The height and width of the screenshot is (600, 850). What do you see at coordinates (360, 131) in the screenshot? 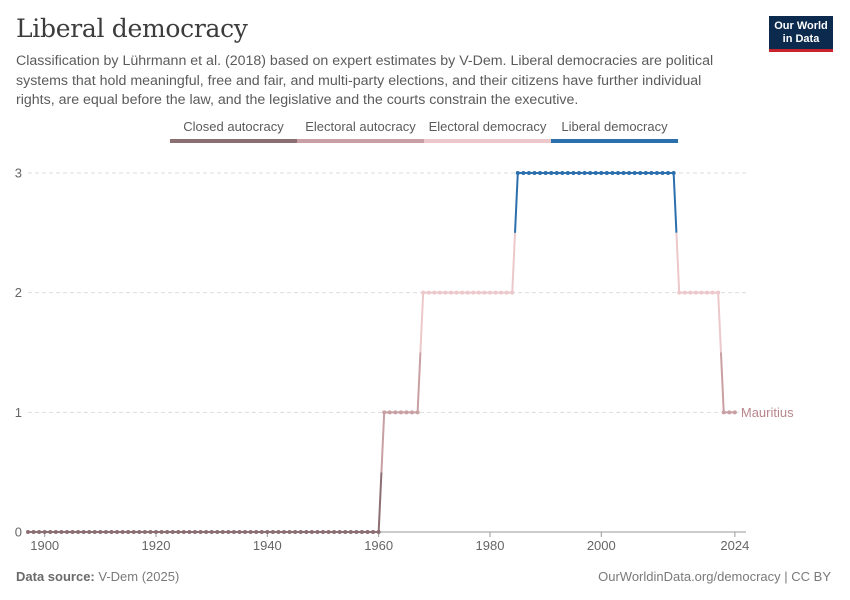
I see `legend-item-electoral-autocracy: Electoral autocracy` at bounding box center [360, 131].